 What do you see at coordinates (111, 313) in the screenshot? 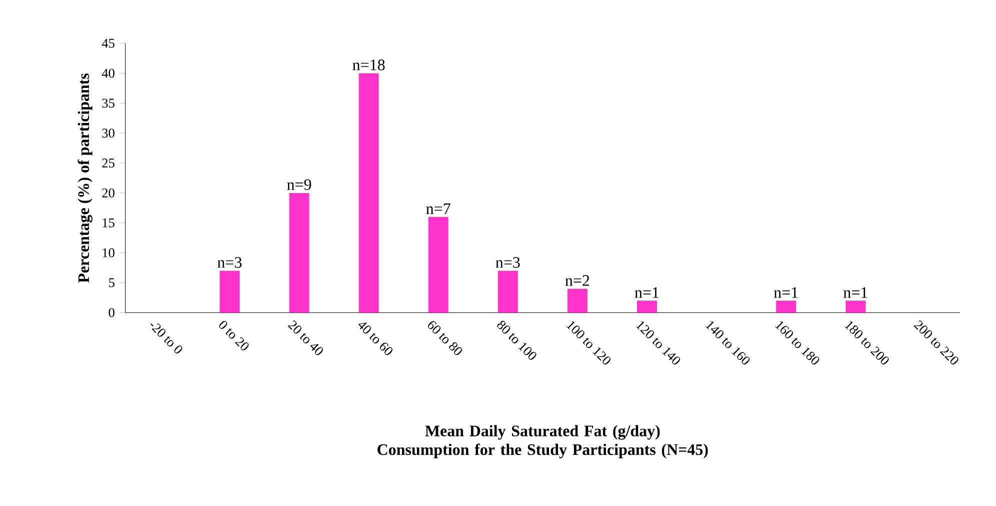
I see `y-tick-label: 0` at bounding box center [111, 313].